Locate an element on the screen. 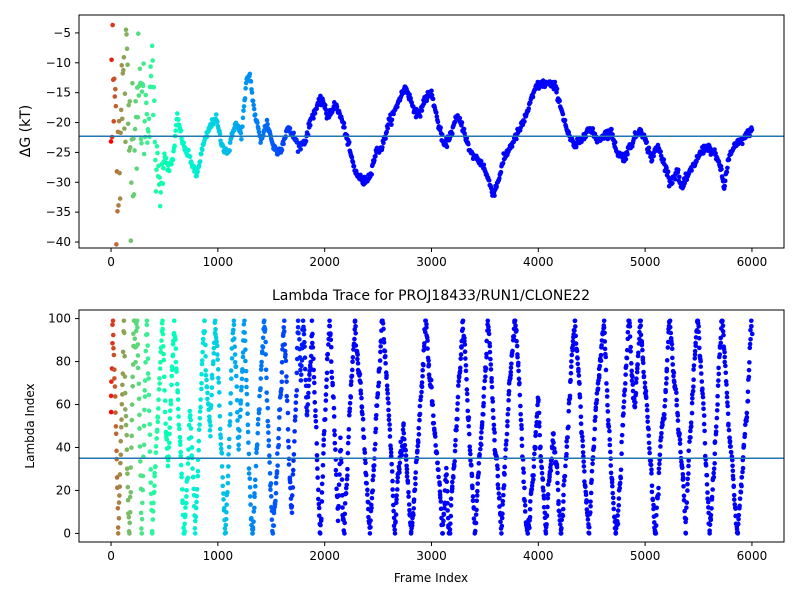 Image resolution: width=800 pixels, height=600 pixels. lambda-xtick-label: 1000 is located at coordinates (218, 556).